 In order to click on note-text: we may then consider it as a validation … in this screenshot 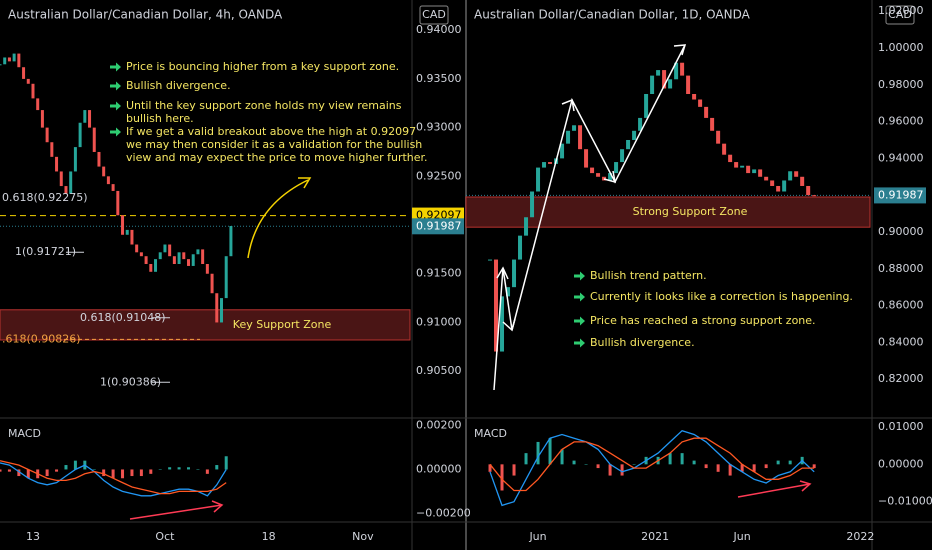, I will do `click(274, 144)`.